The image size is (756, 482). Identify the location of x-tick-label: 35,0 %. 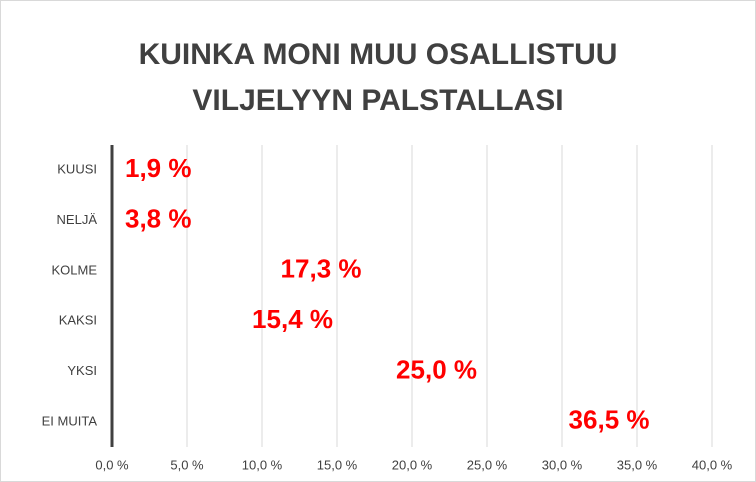
(637, 464).